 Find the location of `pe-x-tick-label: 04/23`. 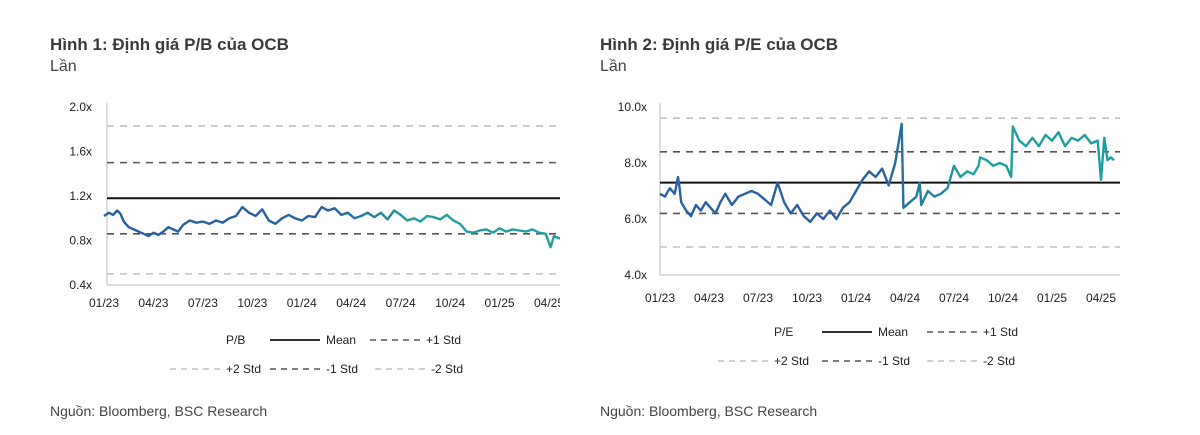

pe-x-tick-label: 04/23 is located at coordinates (709, 298).